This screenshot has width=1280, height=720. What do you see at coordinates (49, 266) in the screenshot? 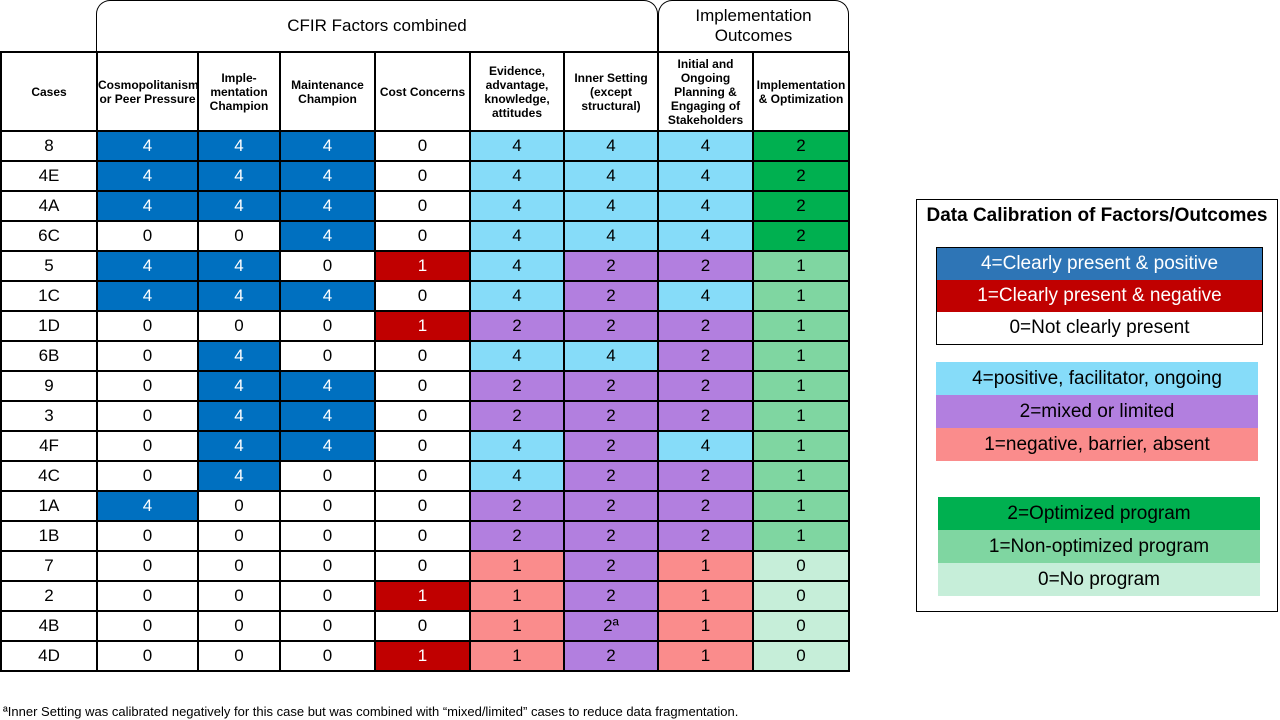
I see `case-id-cell: 5` at bounding box center [49, 266].